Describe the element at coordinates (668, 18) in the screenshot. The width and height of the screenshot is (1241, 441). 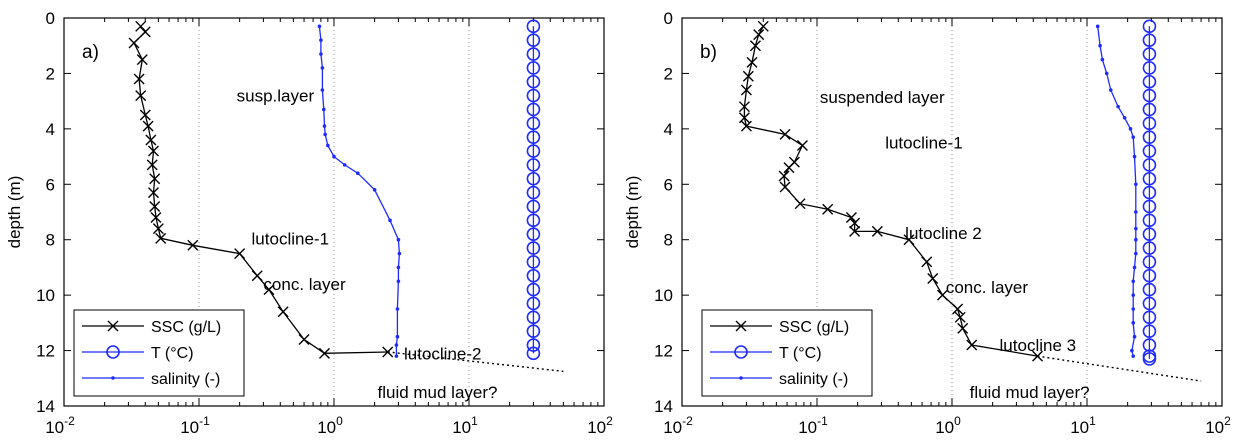
I see `y-tick-label: 0` at that location.